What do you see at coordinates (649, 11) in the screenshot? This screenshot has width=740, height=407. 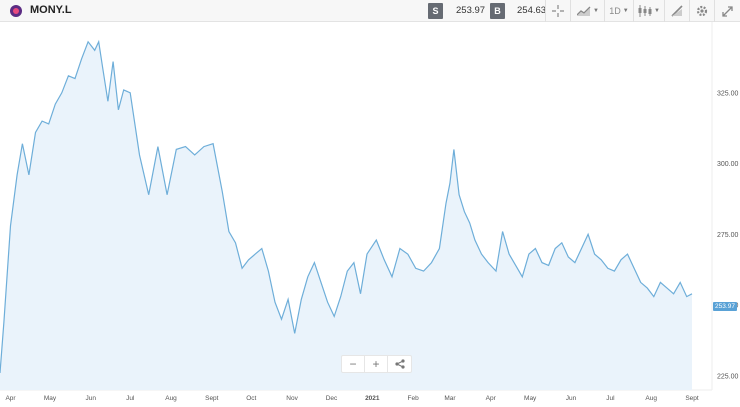 I see `candles-icon: ▼` at bounding box center [649, 11].